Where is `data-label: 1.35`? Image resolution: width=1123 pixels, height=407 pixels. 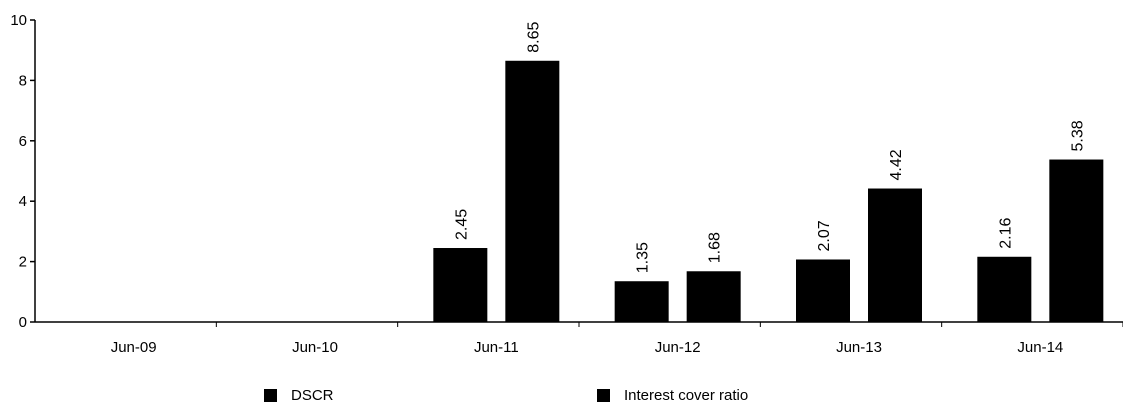 data-label: 1.35 is located at coordinates (643, 257).